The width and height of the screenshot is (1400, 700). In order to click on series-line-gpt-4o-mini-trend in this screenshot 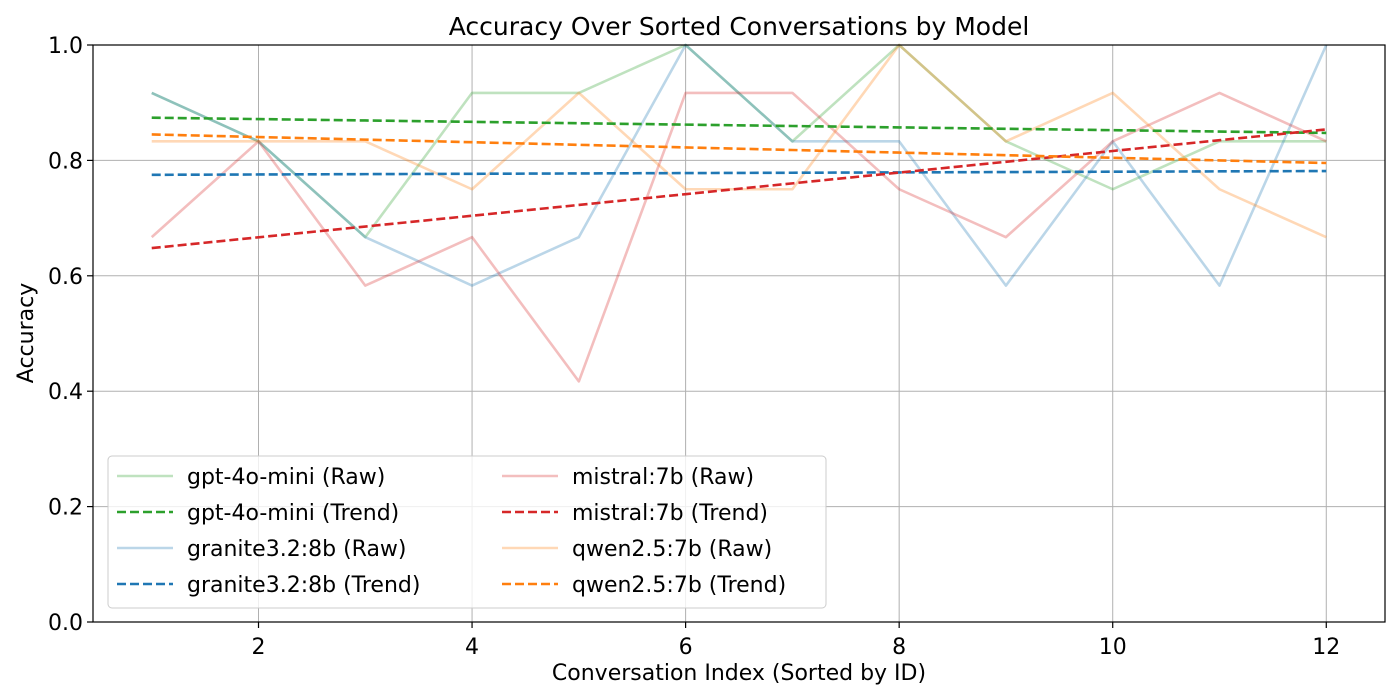, I will do `click(739, 125)`.